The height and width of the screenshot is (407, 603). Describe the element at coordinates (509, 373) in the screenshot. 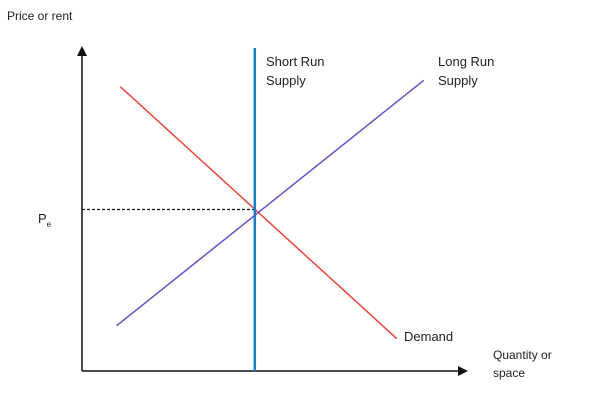

I see `x-axis-label-line-2: space` at that location.